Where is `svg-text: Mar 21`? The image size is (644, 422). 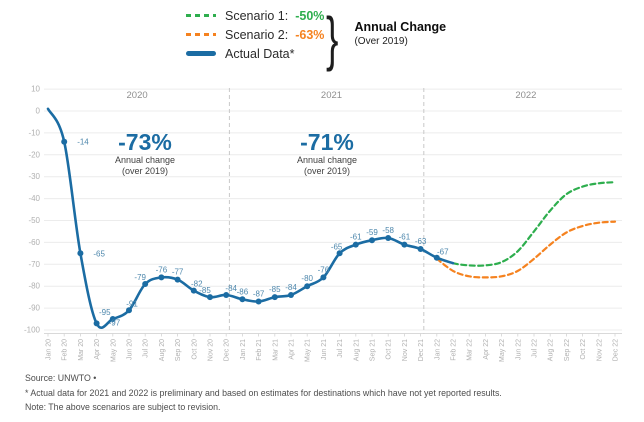
svg-text: Mar 21 is located at coordinates (275, 350).